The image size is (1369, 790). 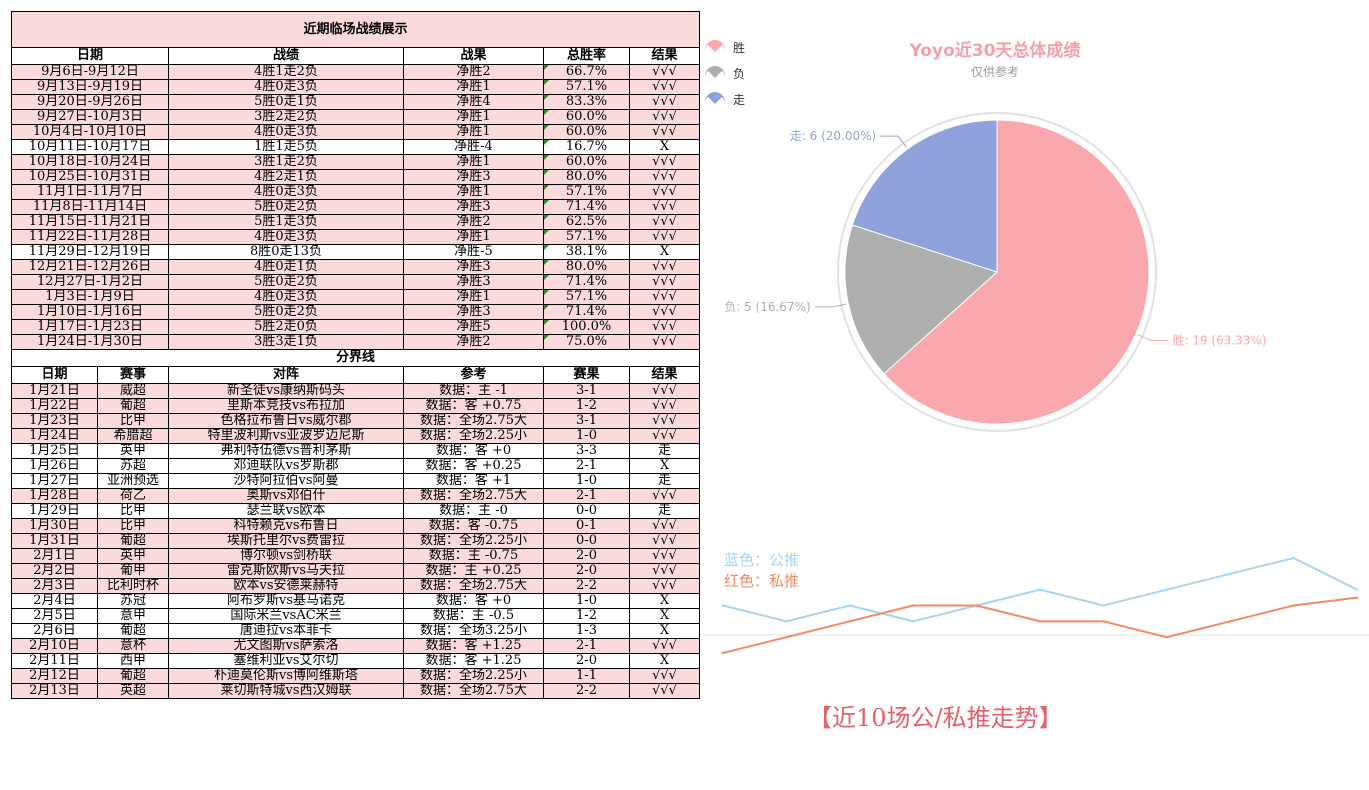 I want to click on weekly-cell: 9月6日-9月12日, so click(x=90, y=72).